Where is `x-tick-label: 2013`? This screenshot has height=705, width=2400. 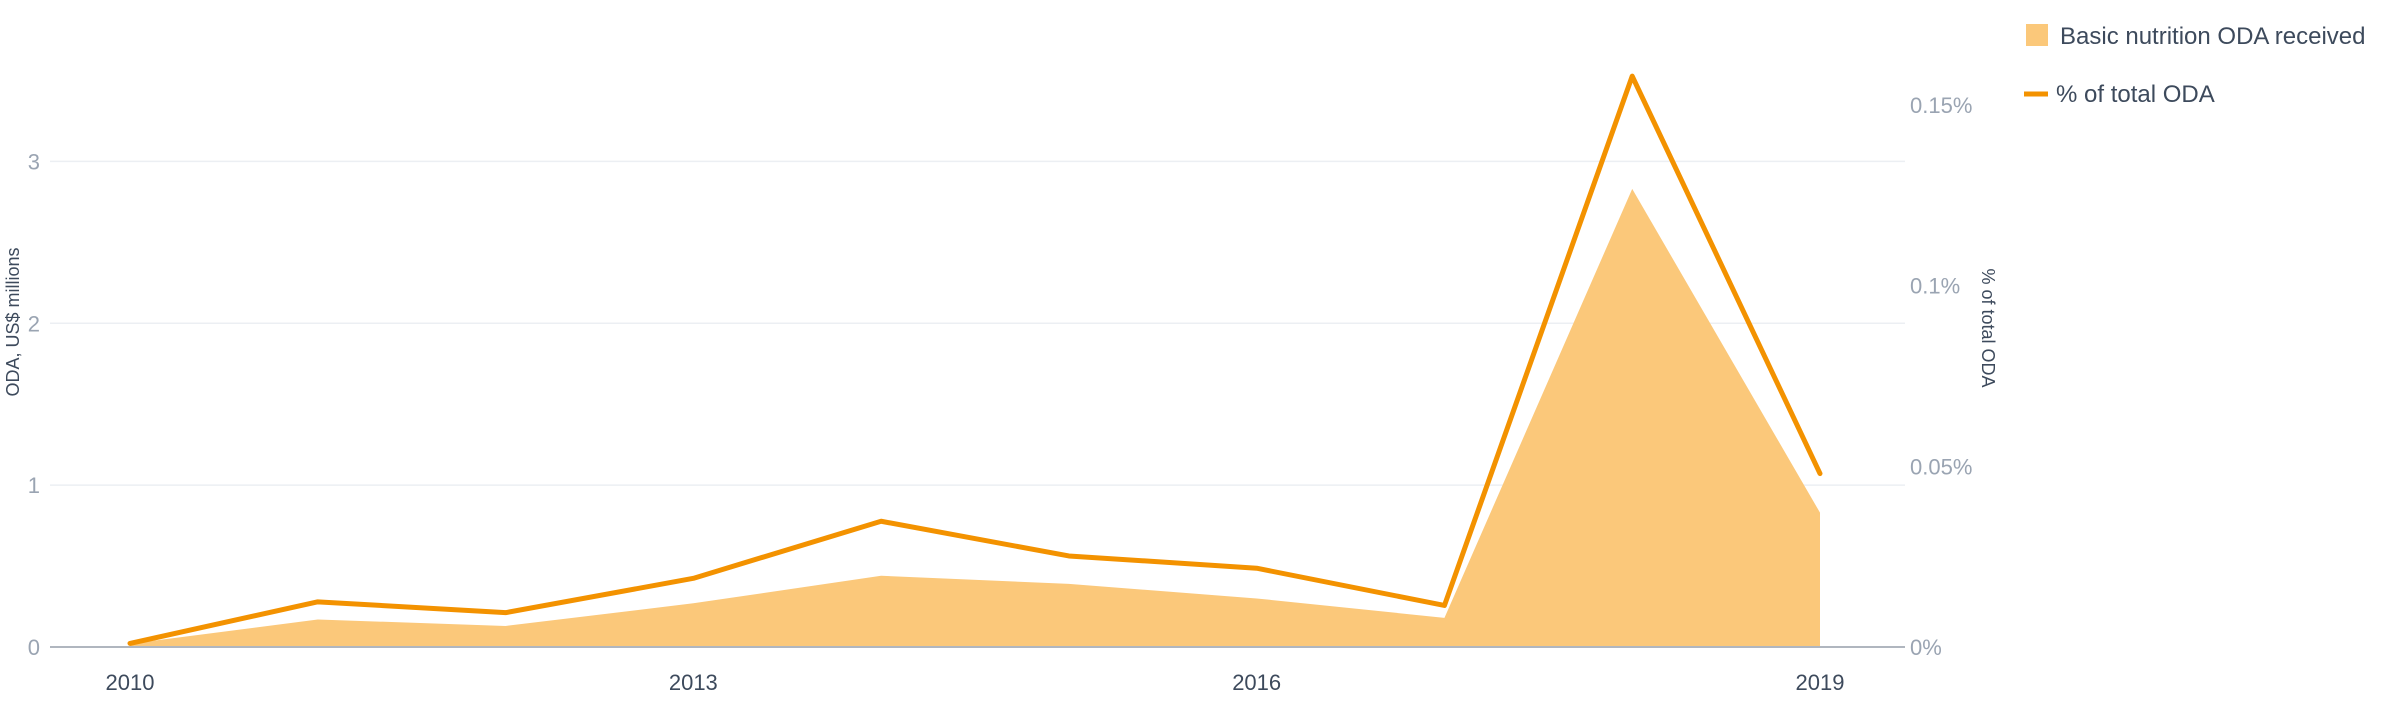 x-tick-label: 2013 is located at coordinates (693, 682).